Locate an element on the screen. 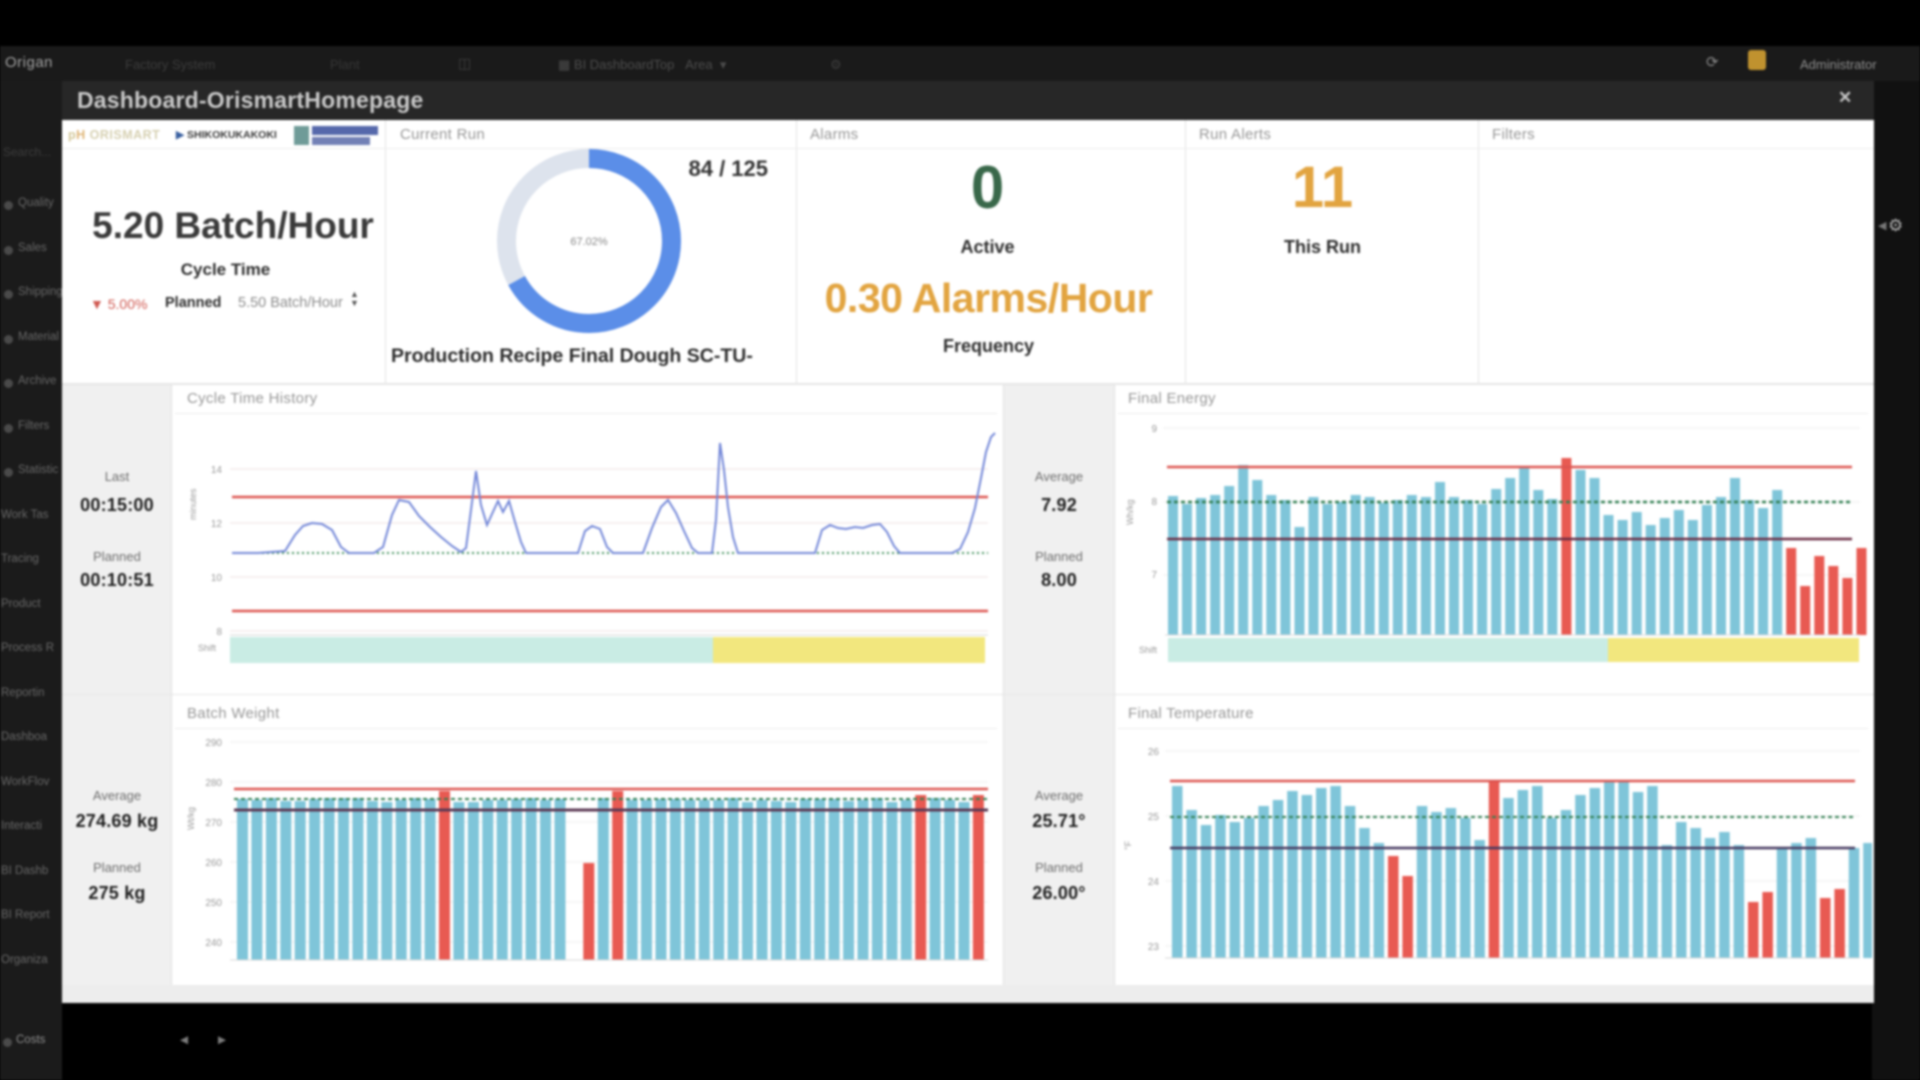 This screenshot has height=1080, width=1920. svg-text: Wh/kg is located at coordinates (1130, 512).